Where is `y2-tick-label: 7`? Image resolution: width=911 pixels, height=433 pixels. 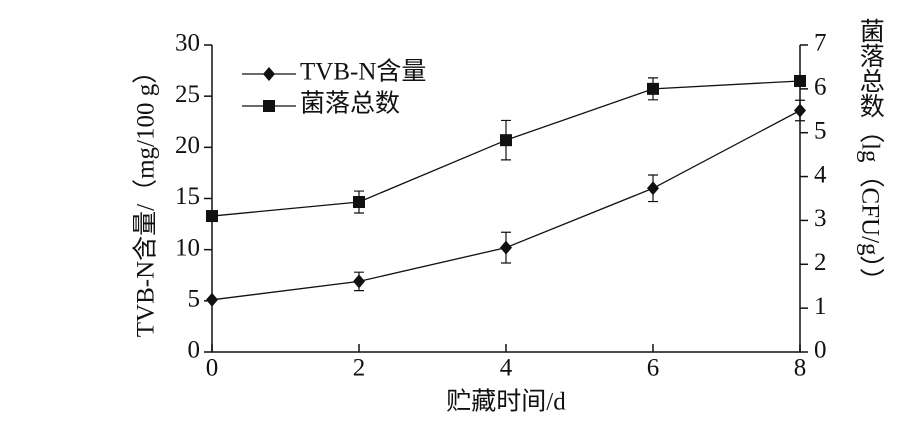
y2-tick-label: 7 is located at coordinates (820, 43).